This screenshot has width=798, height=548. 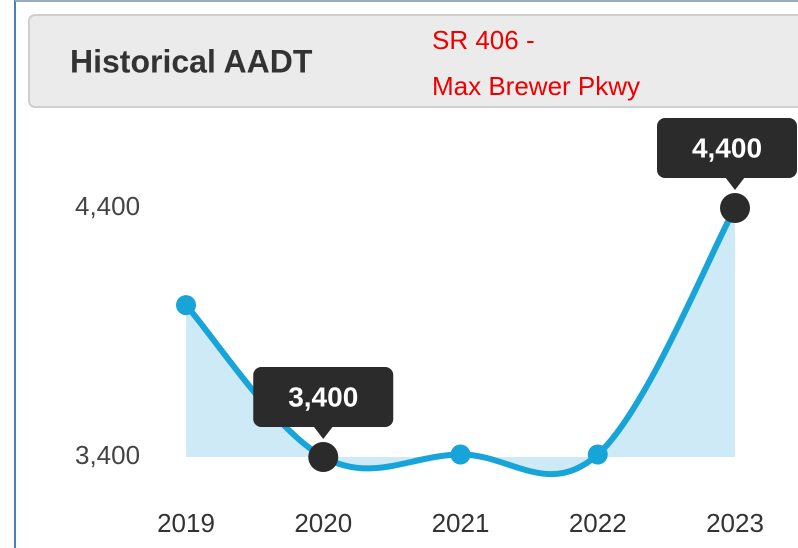 What do you see at coordinates (323, 523) in the screenshot?
I see `x-tick-label: 2020` at bounding box center [323, 523].